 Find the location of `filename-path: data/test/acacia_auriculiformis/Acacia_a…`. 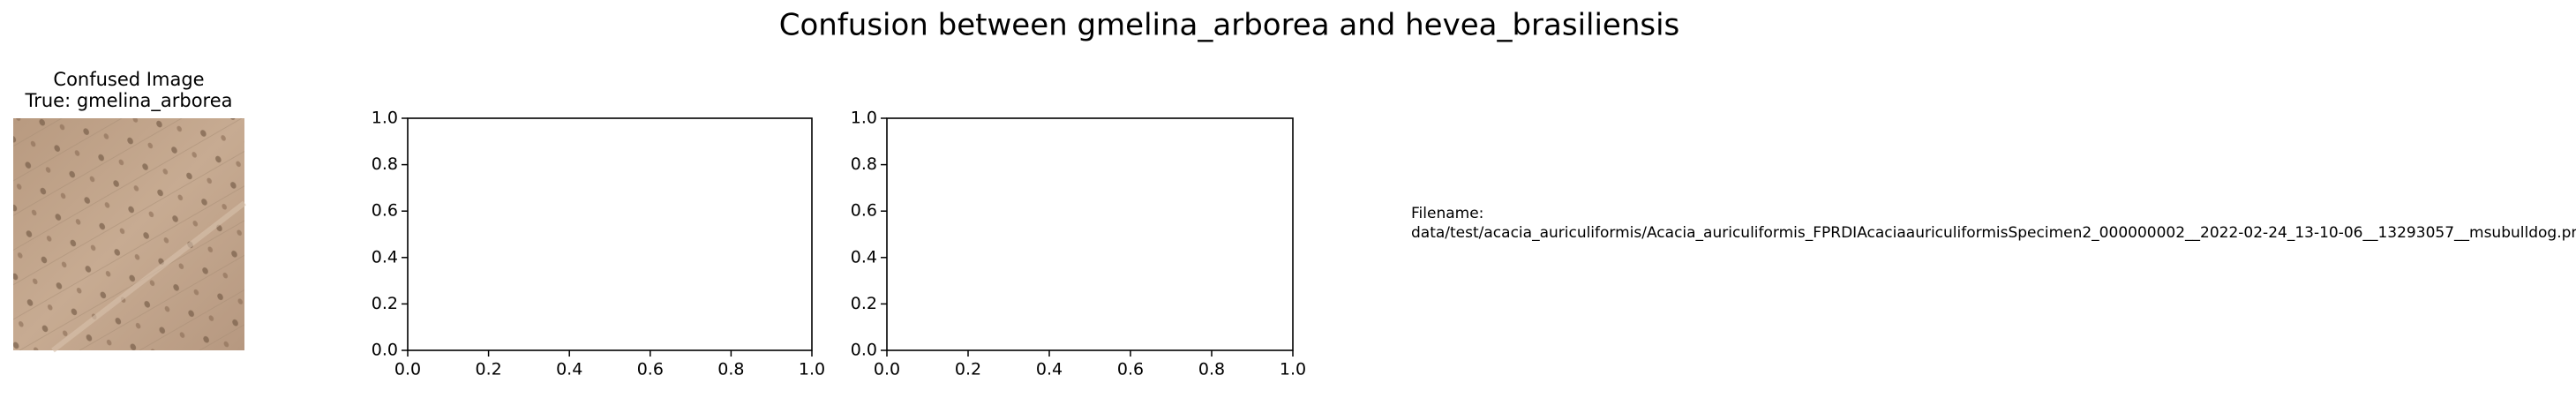

filename-path: data/test/acacia_auriculiformis/Acacia_a… is located at coordinates (1993, 233).